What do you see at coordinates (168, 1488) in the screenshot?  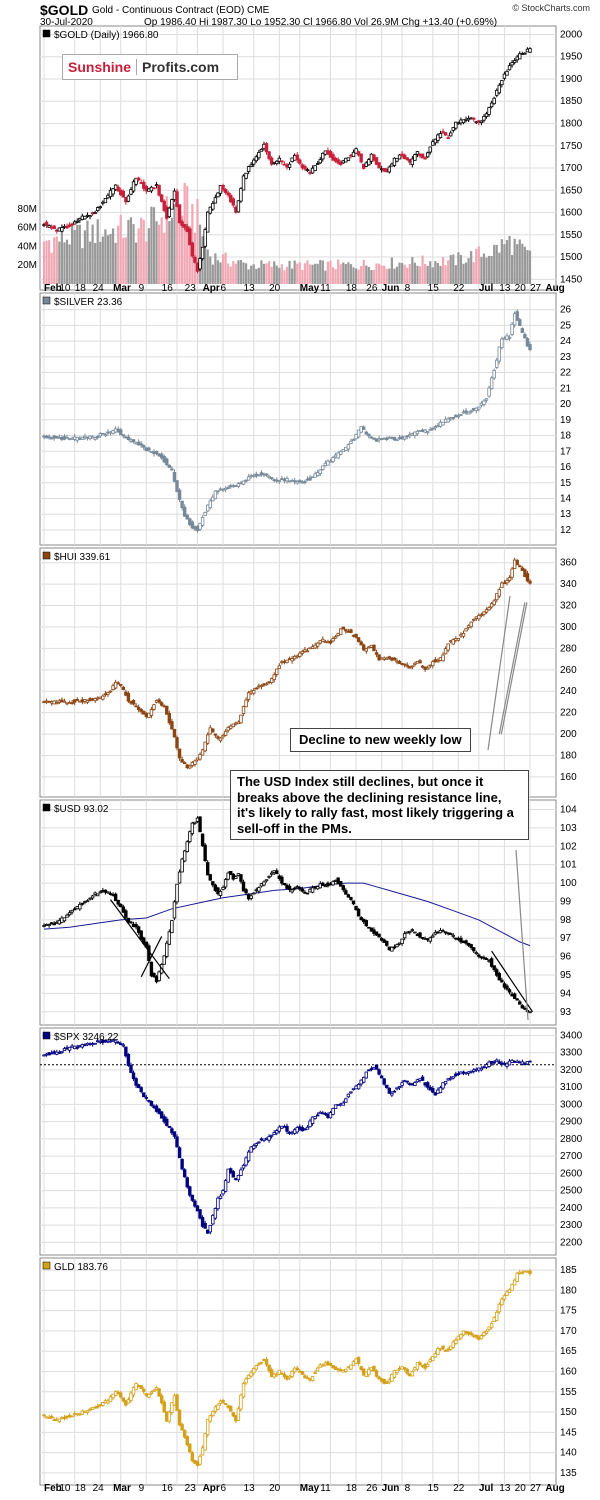 I see `x-label-1-6: 16` at bounding box center [168, 1488].